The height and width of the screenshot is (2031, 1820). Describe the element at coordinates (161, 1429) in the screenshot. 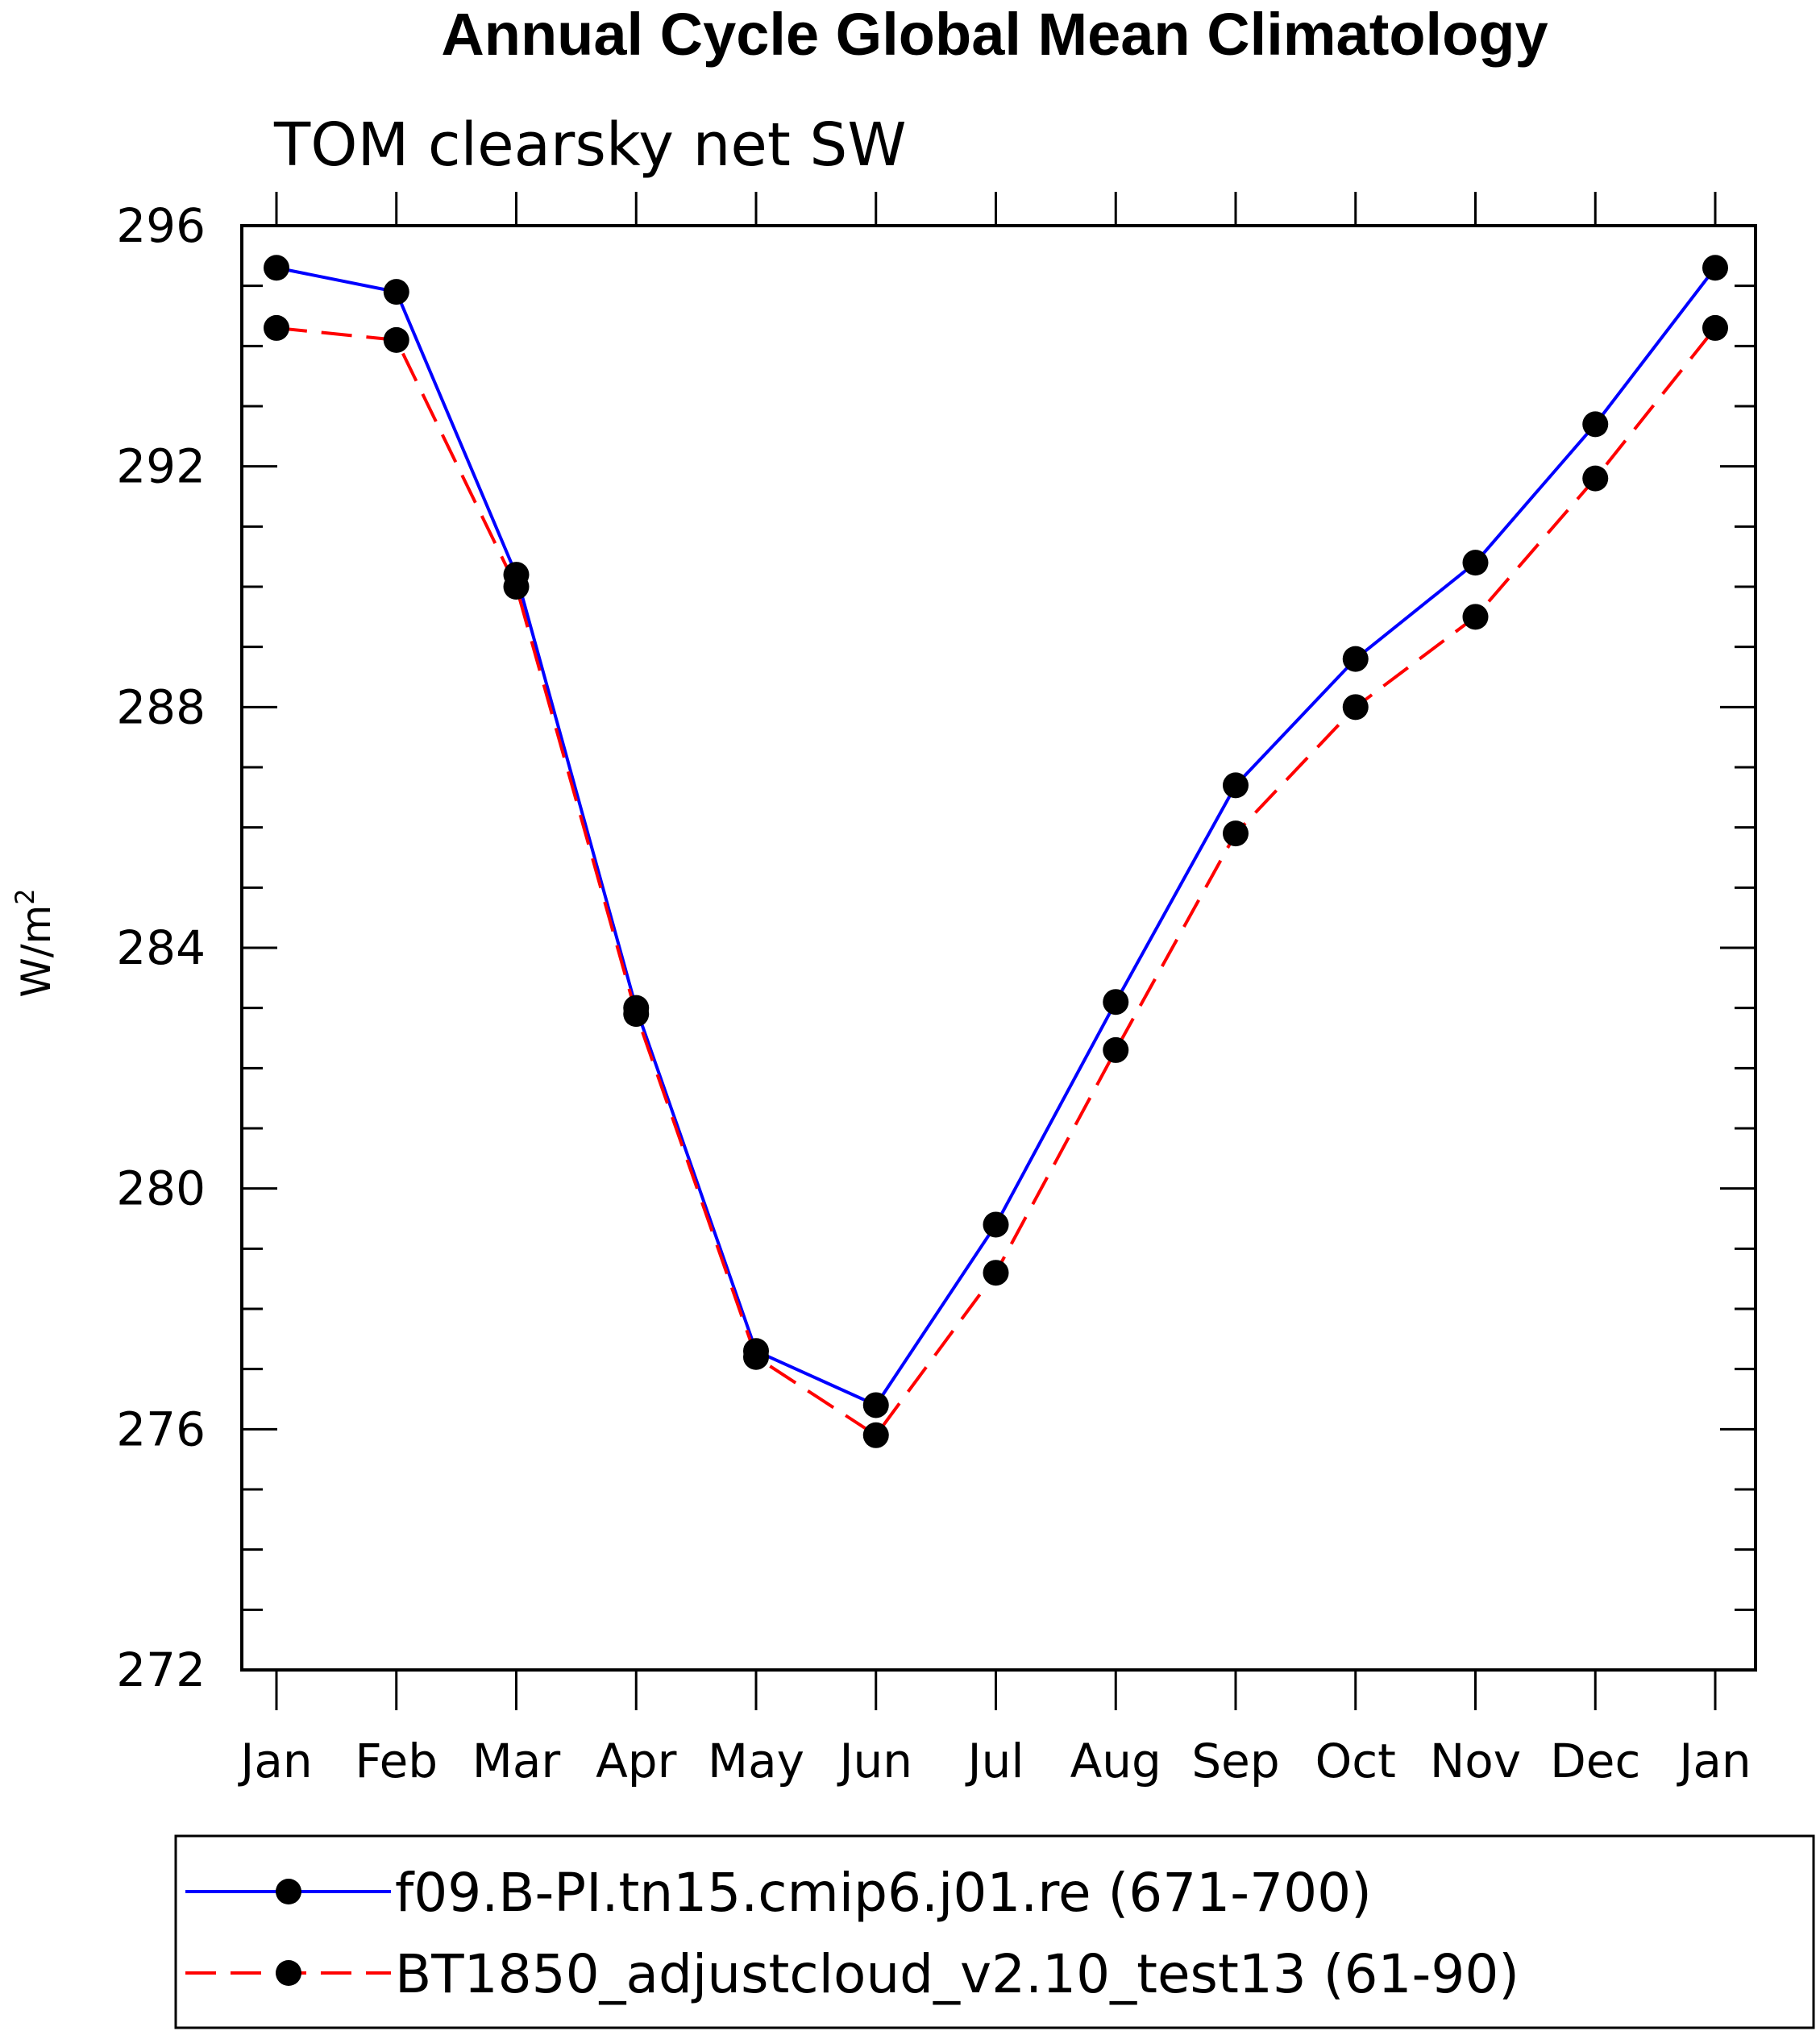

I see `y-tick-label: 276` at that location.